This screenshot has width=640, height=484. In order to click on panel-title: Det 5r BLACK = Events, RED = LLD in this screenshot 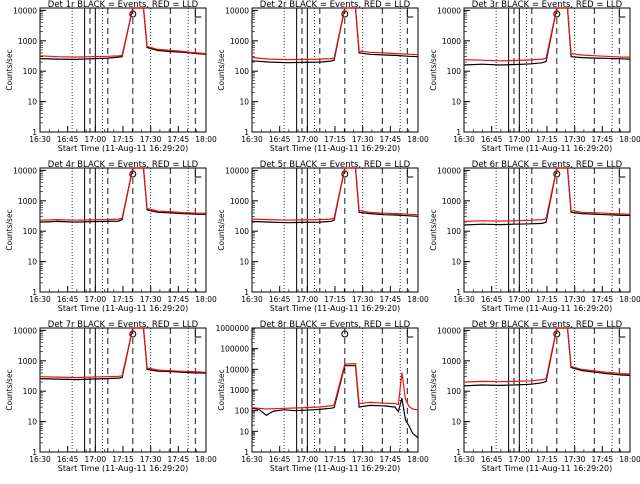, I will do `click(335, 165)`.